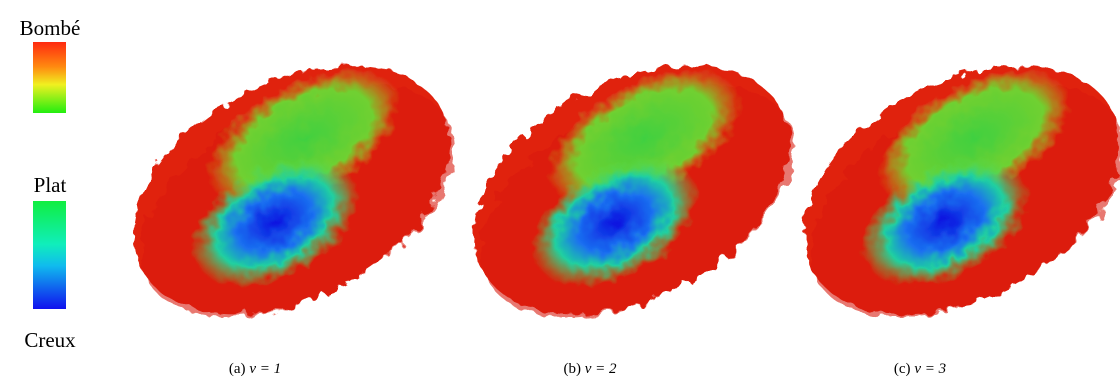 The image size is (1120, 382). I want to click on caption: (b) ν = 2, so click(590, 369).